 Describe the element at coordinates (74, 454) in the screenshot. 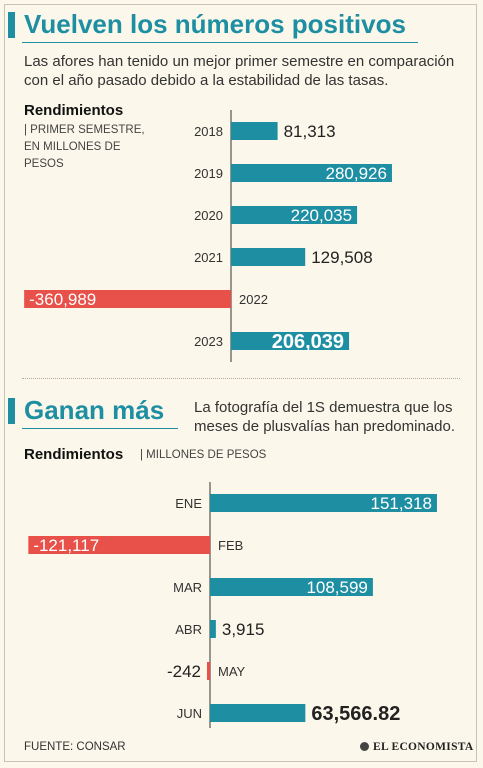

I see `section2-chart-subtitle: Rendimientos` at that location.